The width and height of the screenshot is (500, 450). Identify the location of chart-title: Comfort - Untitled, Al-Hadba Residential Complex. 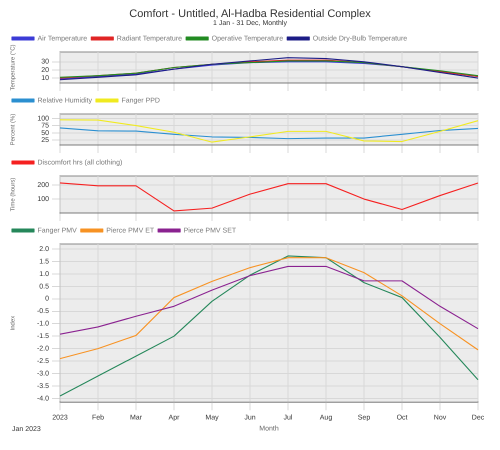
(250, 14).